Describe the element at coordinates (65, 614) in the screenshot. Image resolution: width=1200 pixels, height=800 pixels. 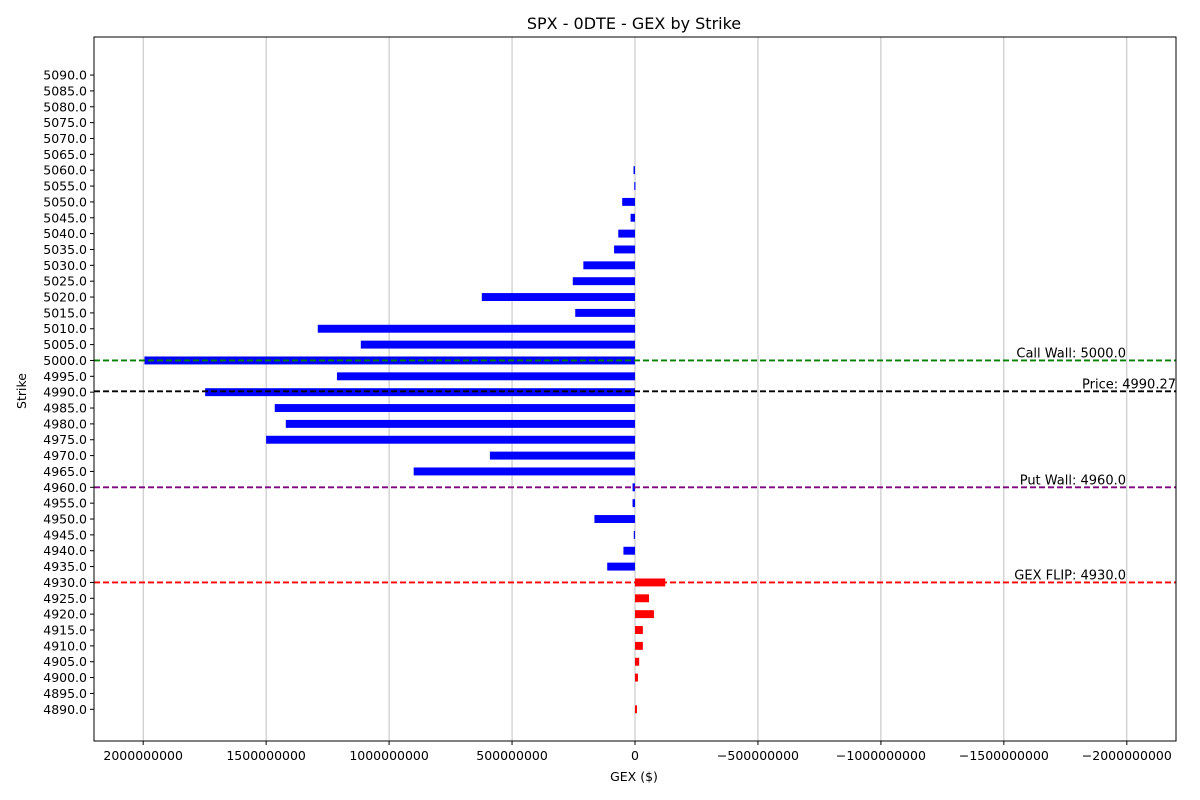
I see `y-tick-label: 4920.0` at that location.